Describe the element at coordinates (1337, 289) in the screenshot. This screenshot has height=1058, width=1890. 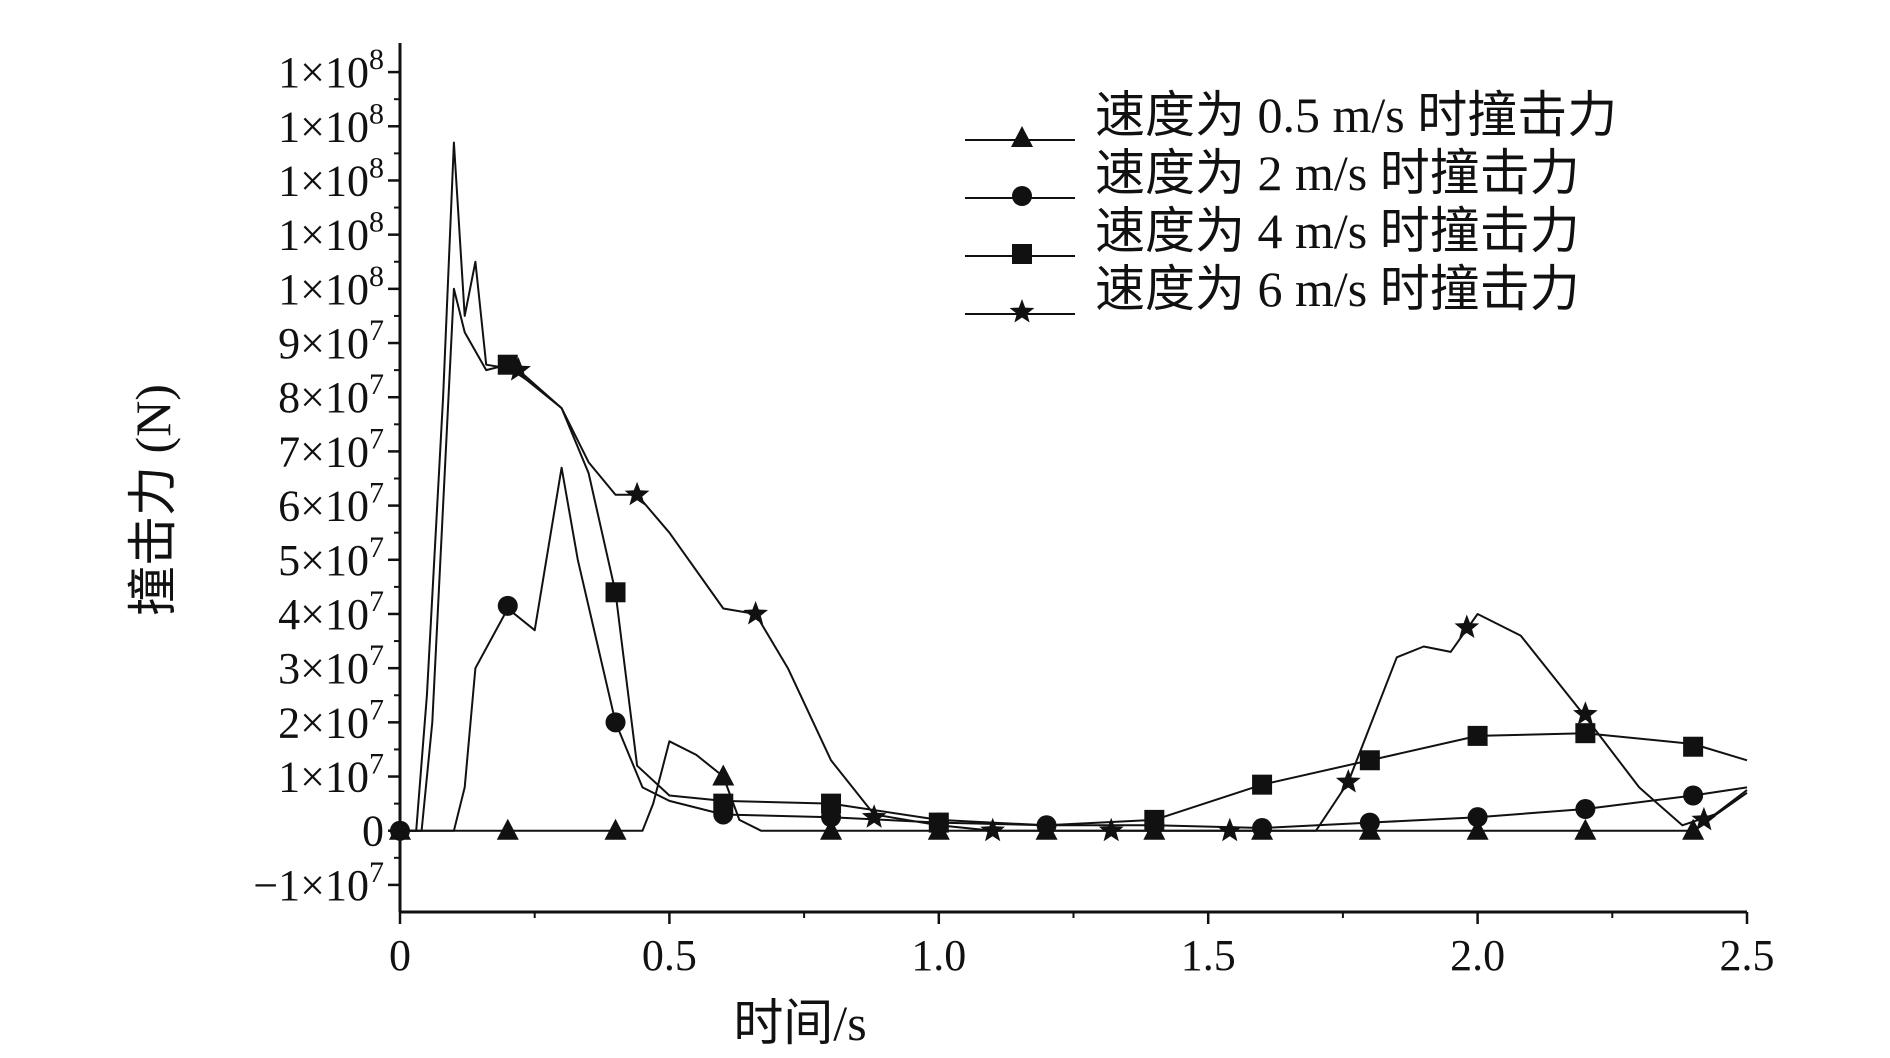
I see `legend-label: 速度为 6 m/s 时撞击力` at that location.